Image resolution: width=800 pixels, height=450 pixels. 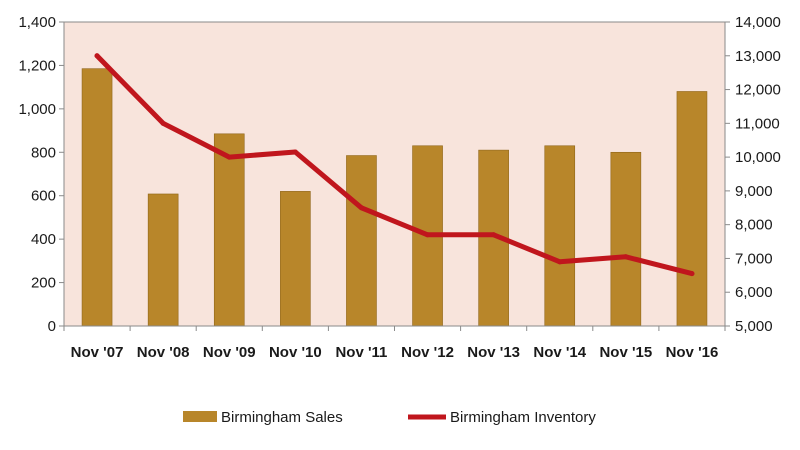 I want to click on left-tick-label: 1,200, so click(x=37, y=65).